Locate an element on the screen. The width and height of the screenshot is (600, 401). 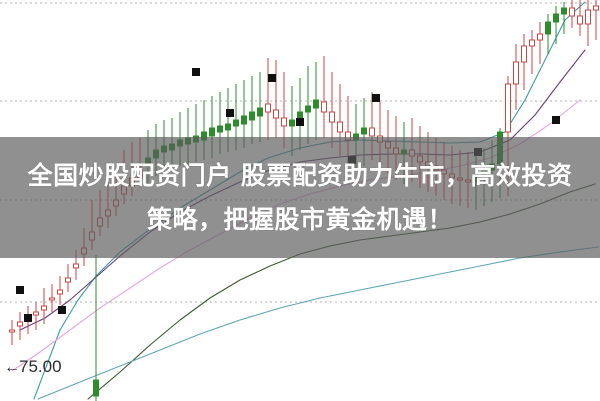
price-level-value: 75.00 is located at coordinates (40, 366).